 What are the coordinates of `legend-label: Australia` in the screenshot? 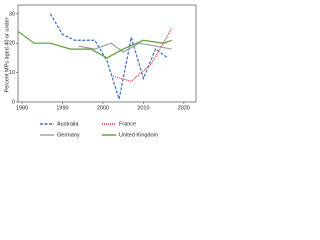 It's located at (68, 124).